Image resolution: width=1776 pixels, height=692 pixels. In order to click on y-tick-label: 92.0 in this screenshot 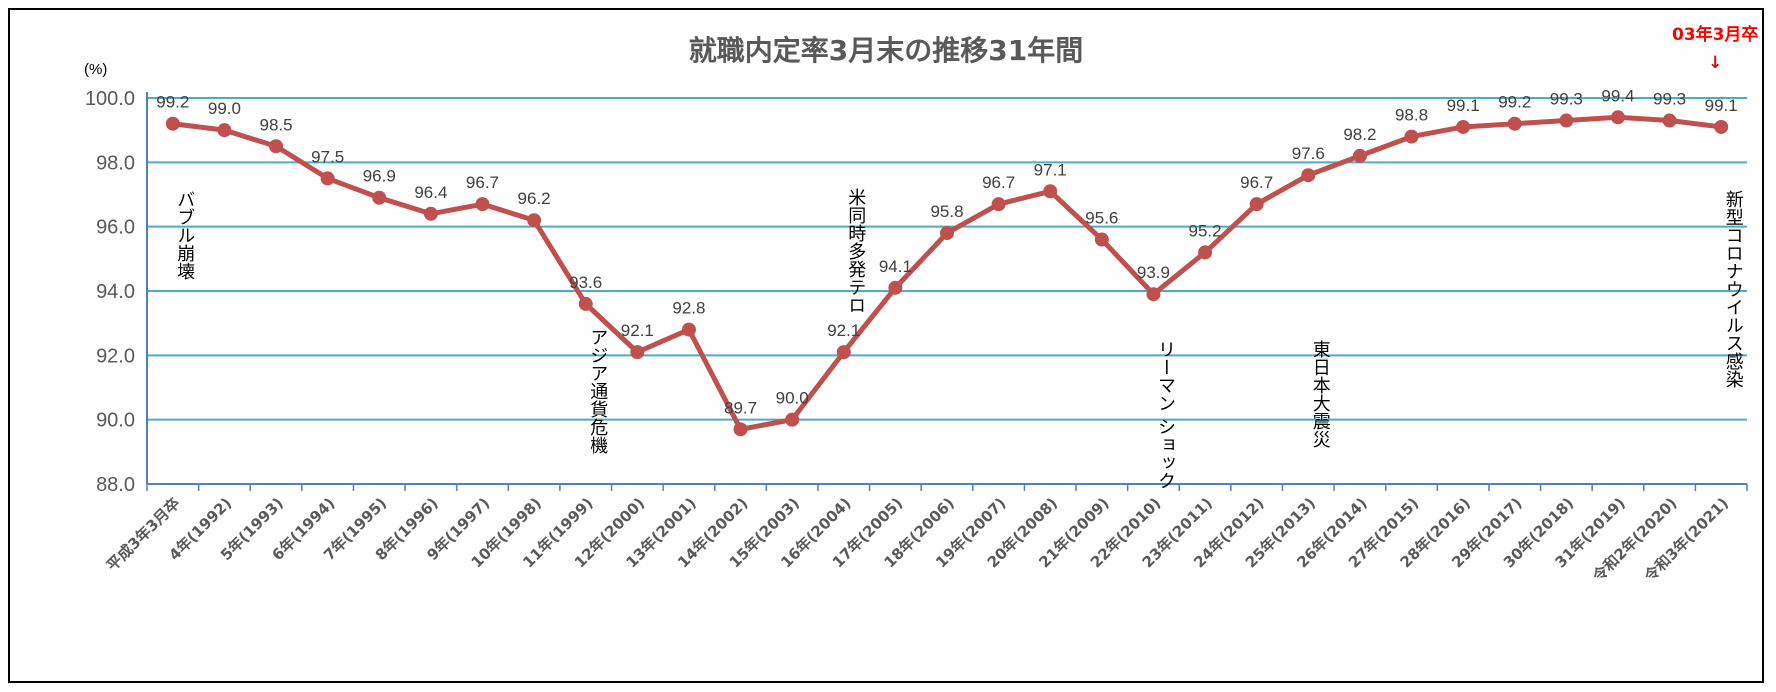, I will do `click(115, 356)`.